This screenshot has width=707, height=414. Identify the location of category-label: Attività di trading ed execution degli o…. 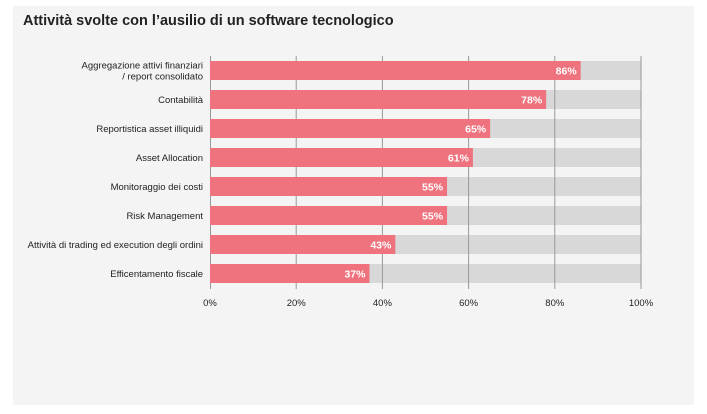
(115, 245).